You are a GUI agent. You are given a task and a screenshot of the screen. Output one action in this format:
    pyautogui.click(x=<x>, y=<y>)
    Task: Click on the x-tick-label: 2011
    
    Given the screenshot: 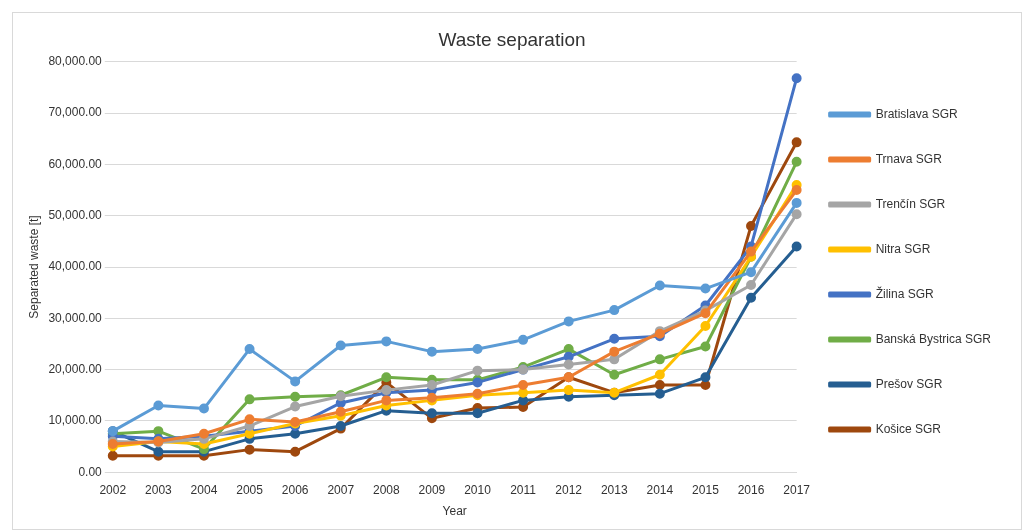 What is the action you would take?
    pyautogui.click(x=523, y=489)
    